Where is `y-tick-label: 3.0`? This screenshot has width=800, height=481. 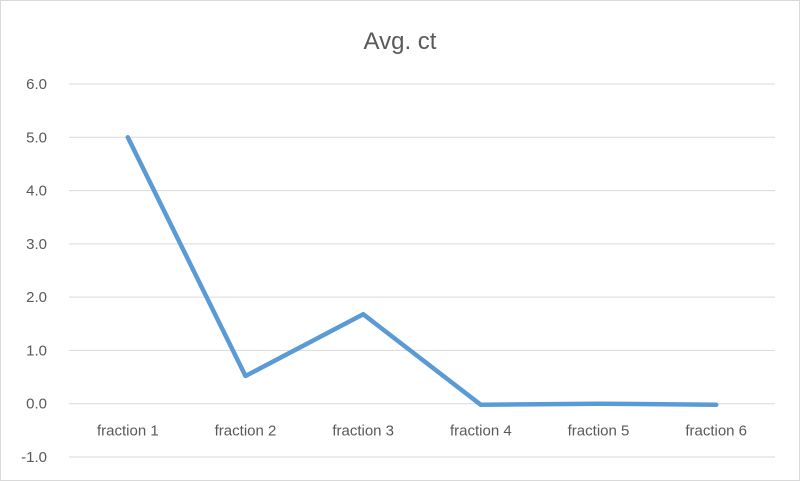 y-tick-label: 3.0 is located at coordinates (36, 244).